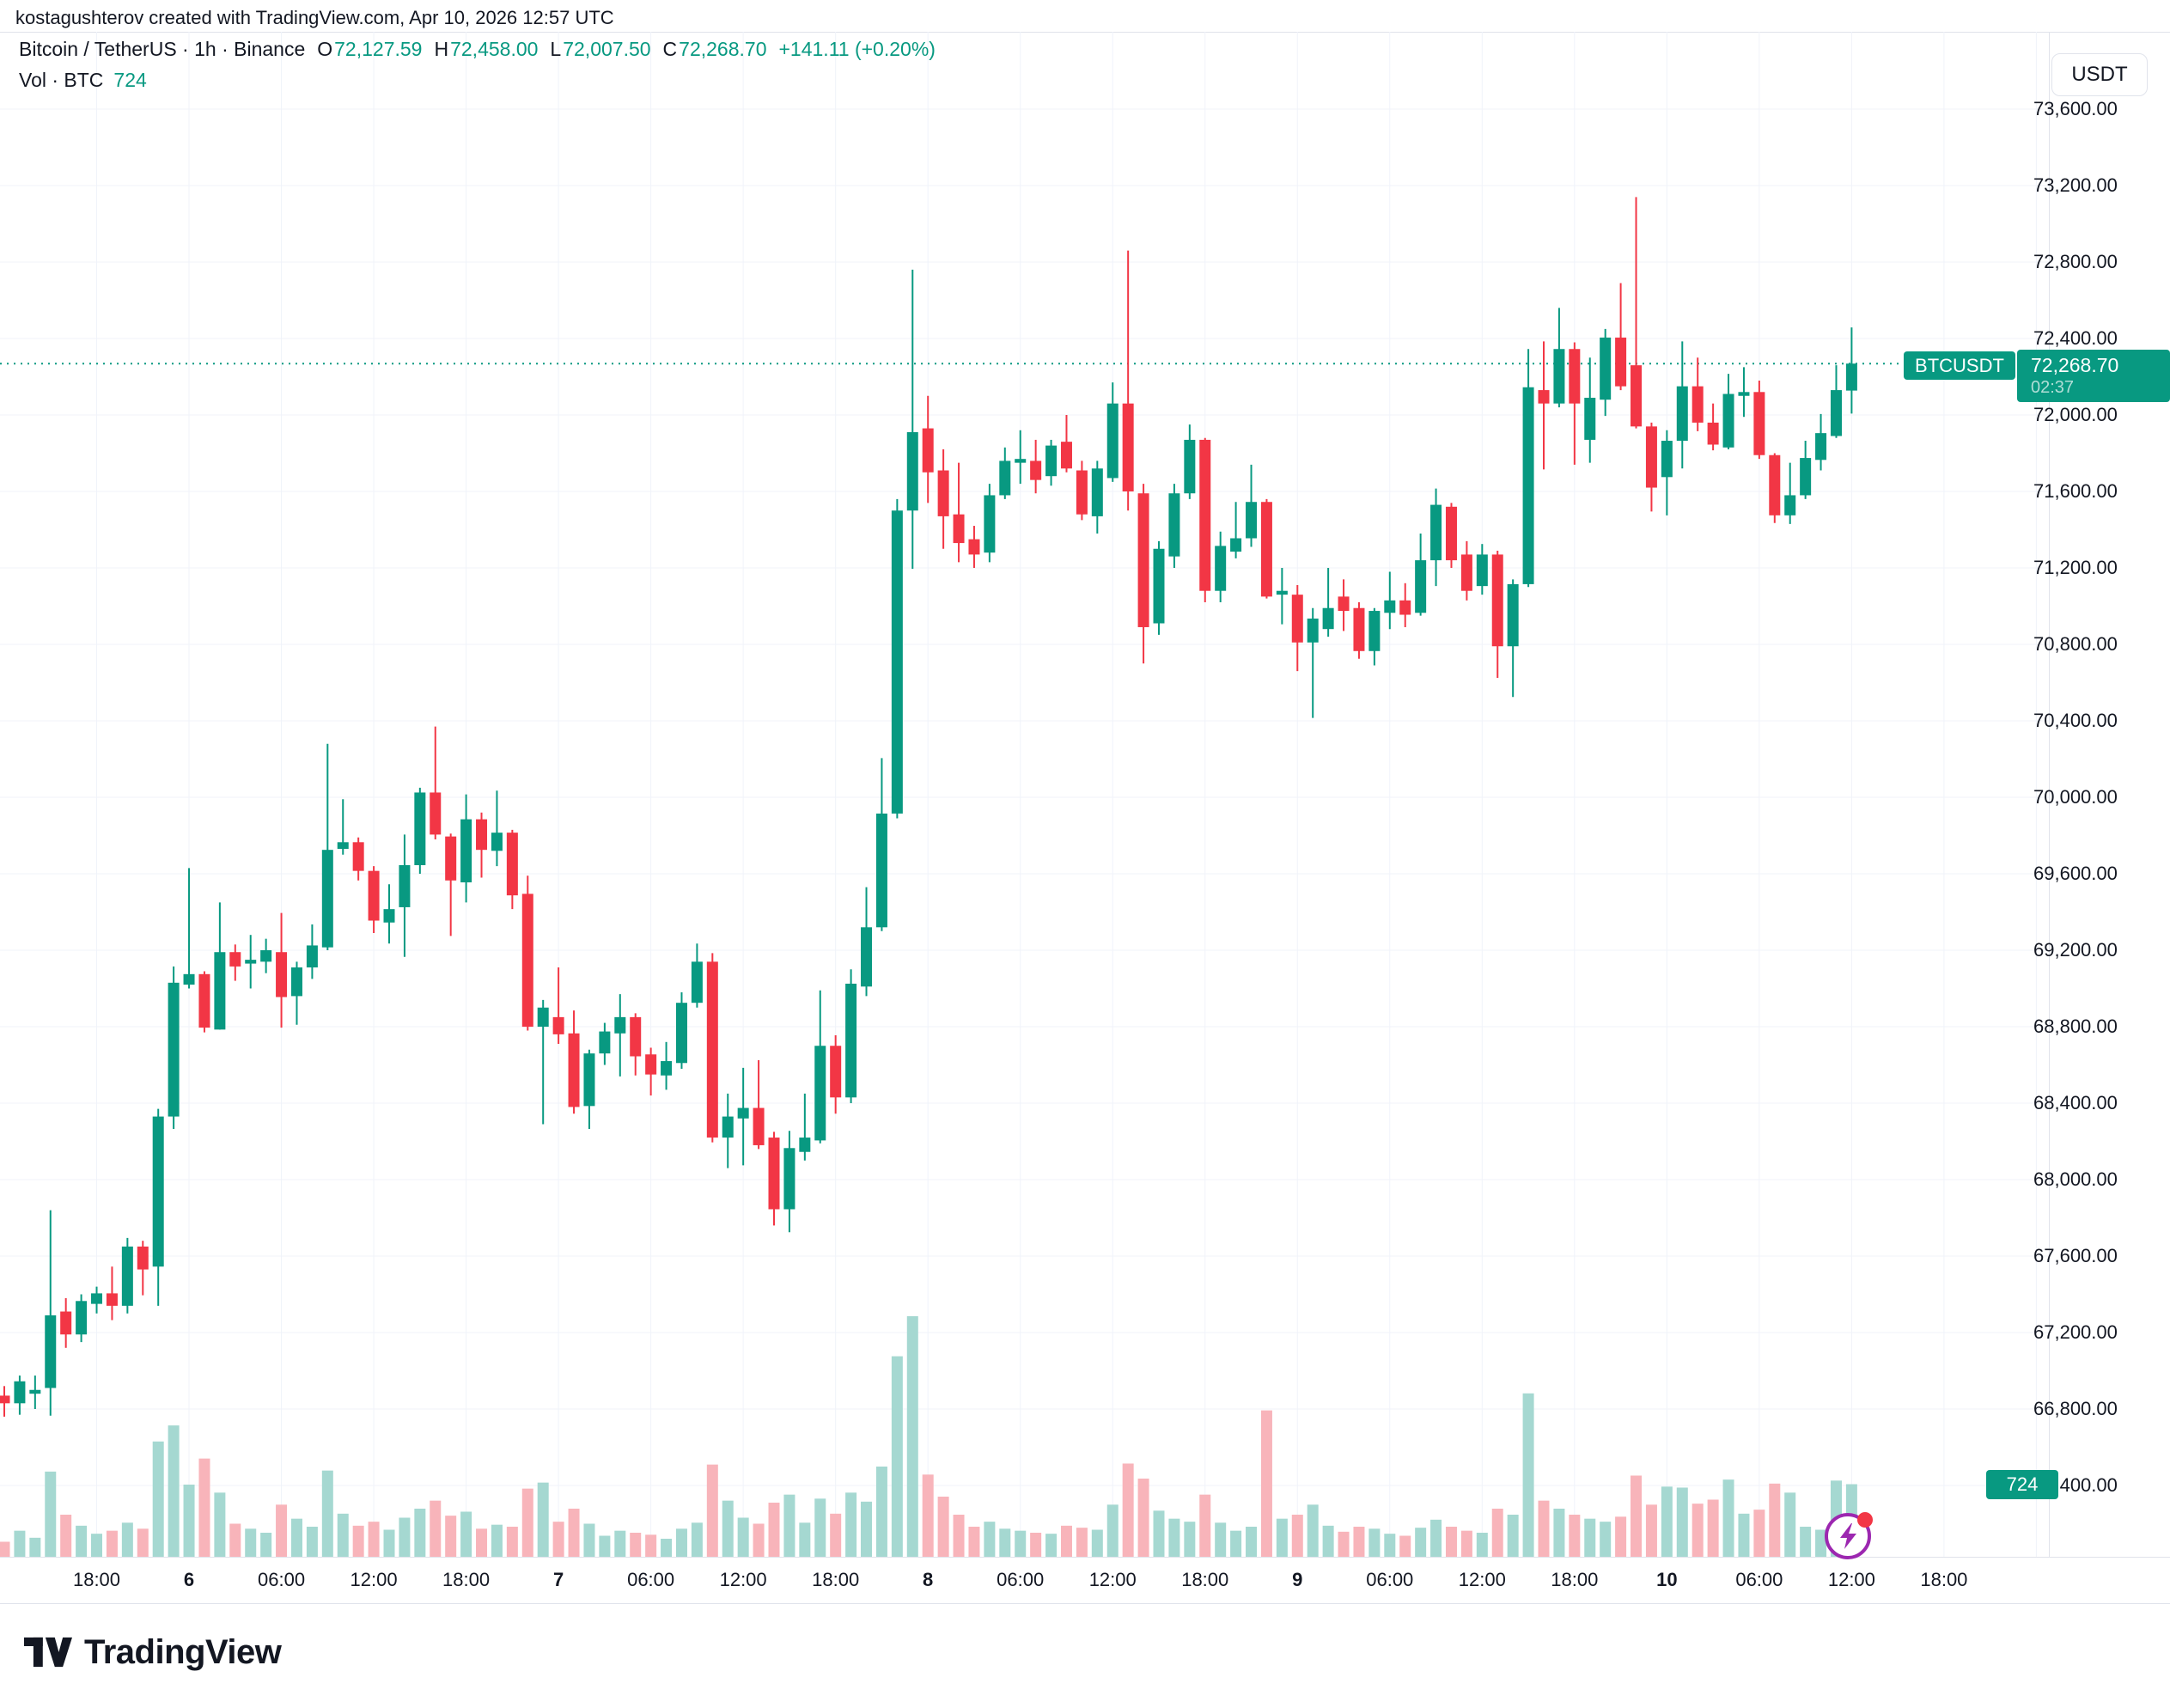  I want to click on price-tick-label: 68,800.00, so click(2075, 1026).